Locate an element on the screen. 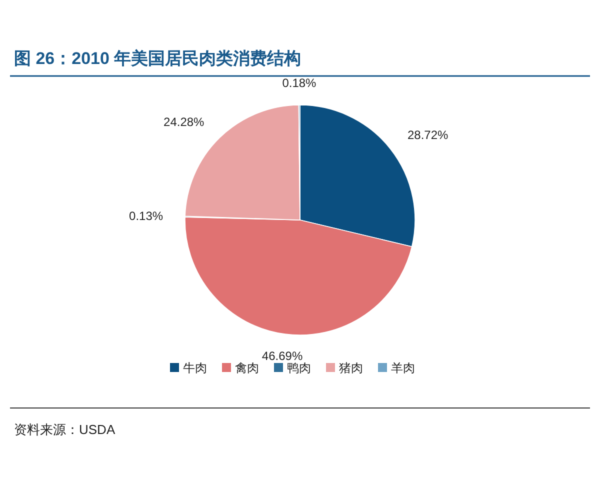  data-label: 46.69% is located at coordinates (282, 355).